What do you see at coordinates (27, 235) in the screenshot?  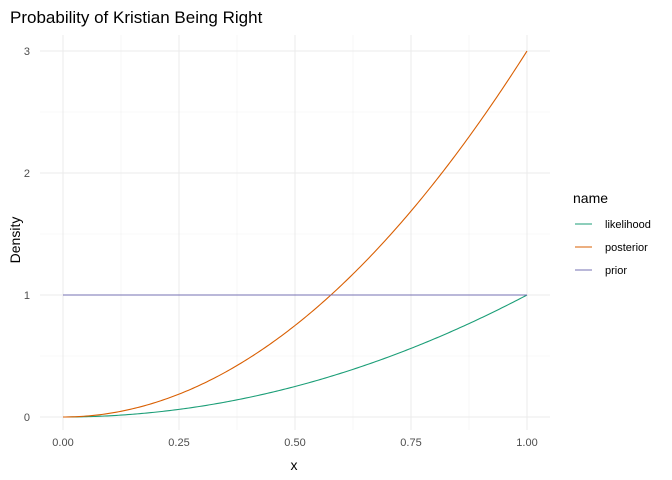 I see `y-axis-ticks: 0 1 2 3` at bounding box center [27, 235].